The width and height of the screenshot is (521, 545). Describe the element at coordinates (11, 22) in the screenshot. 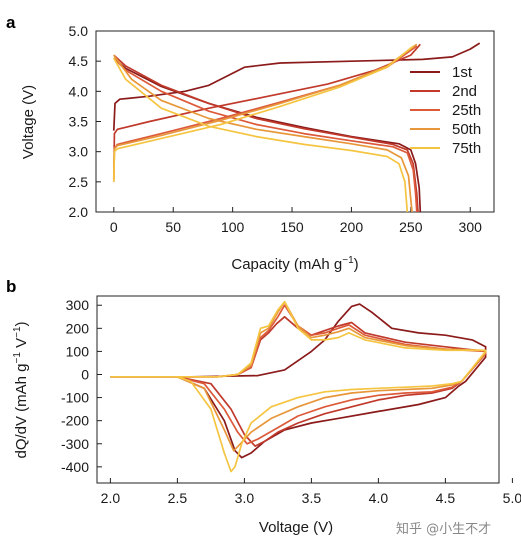

I see `panel-a-label: a` at that location.